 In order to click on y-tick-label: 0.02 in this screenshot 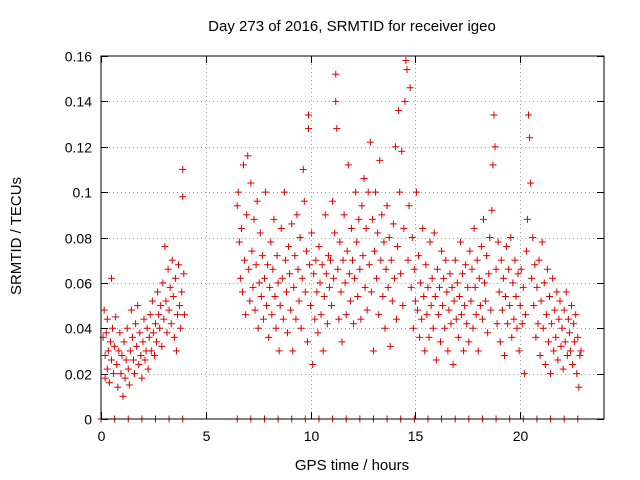, I will do `click(78, 375)`.